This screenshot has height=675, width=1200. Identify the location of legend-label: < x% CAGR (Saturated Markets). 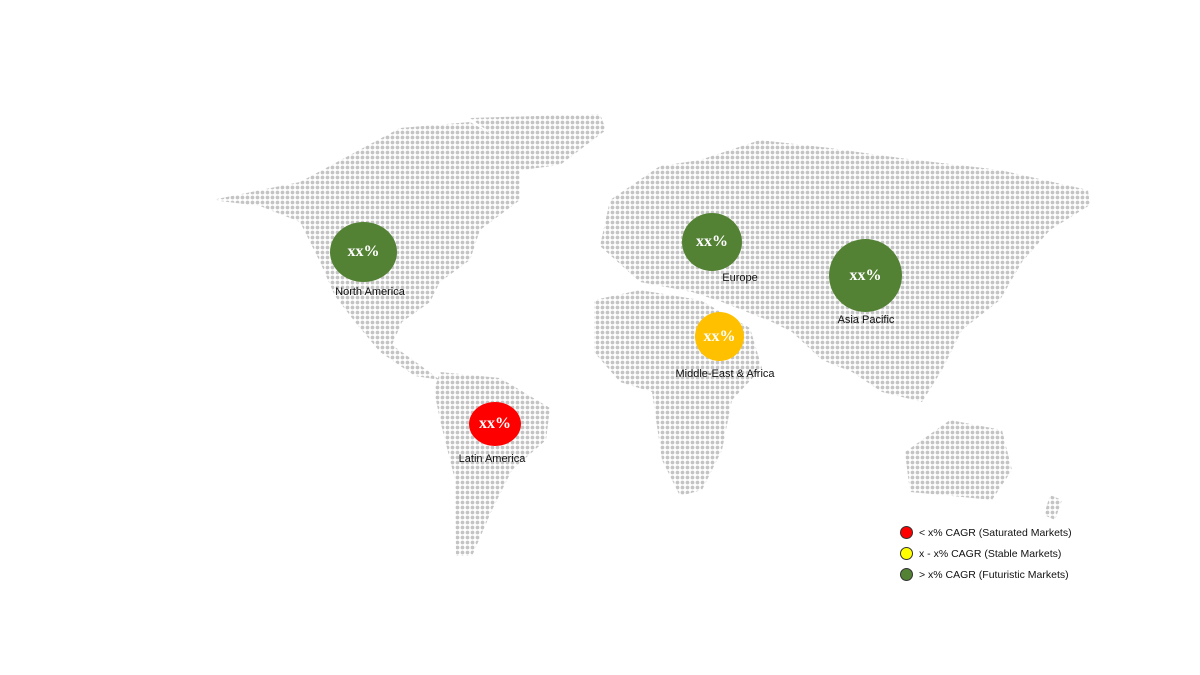
(995, 532).